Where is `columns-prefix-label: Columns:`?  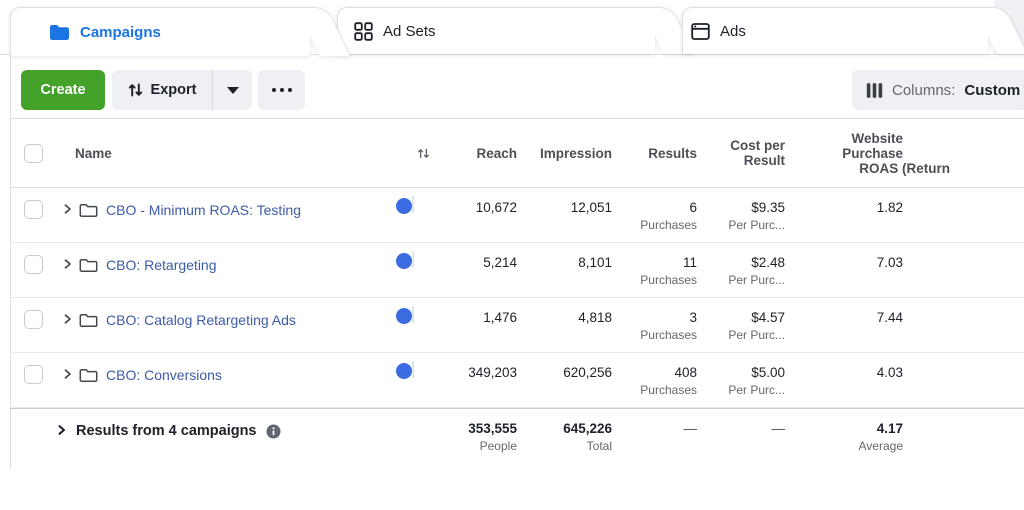 columns-prefix-label: Columns: is located at coordinates (924, 90).